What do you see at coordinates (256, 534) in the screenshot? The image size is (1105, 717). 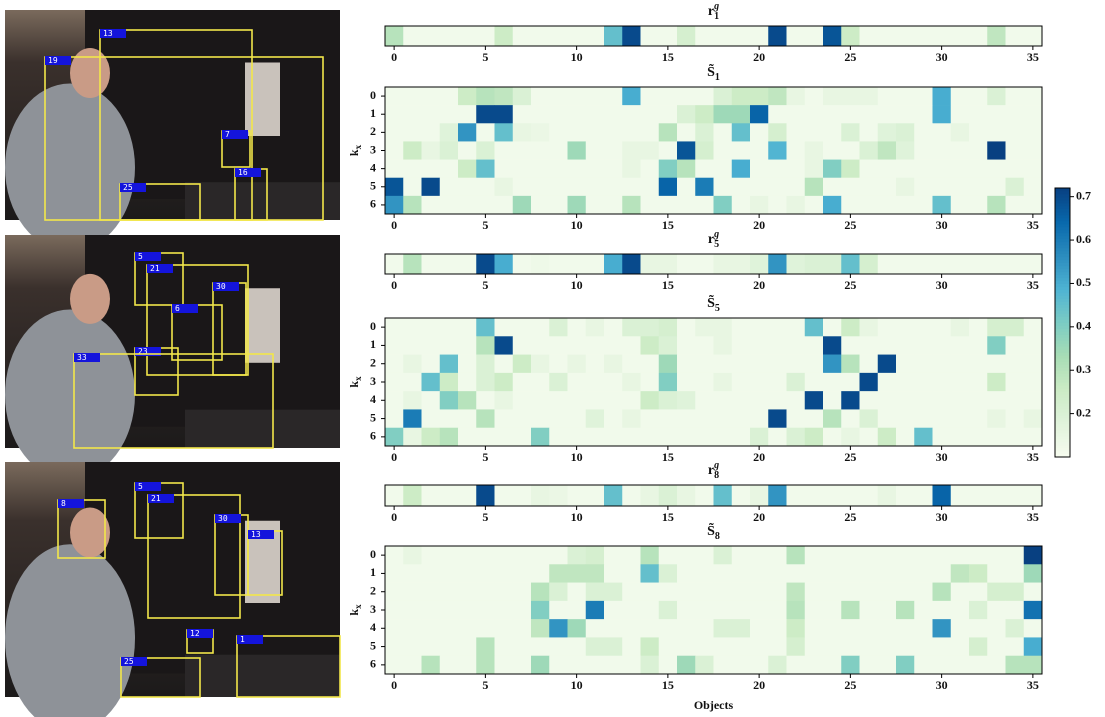 I see `box-label: 13` at bounding box center [256, 534].